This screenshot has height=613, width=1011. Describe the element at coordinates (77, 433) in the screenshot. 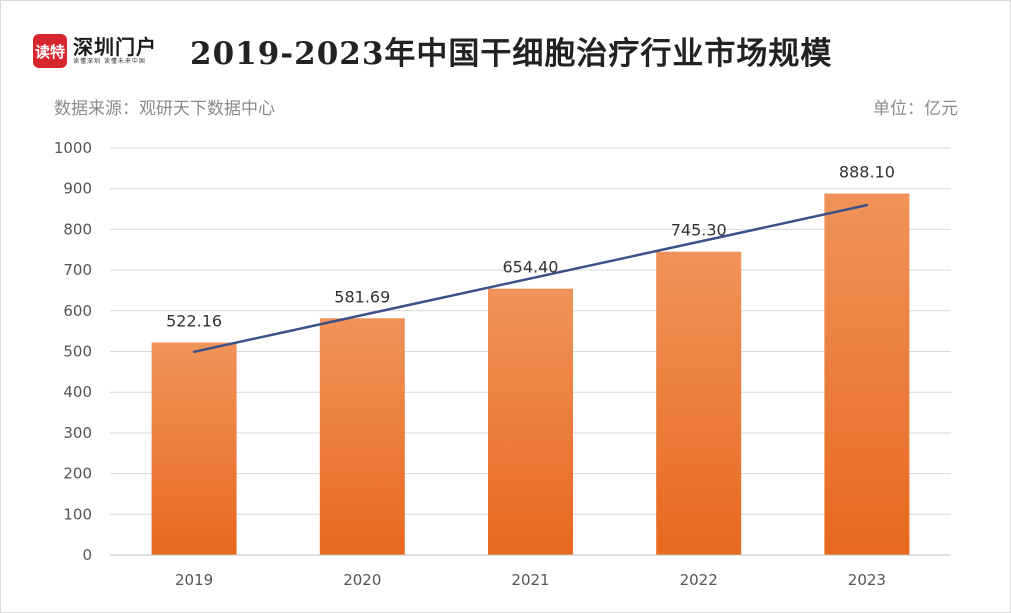

I see `y-tick-label: 300` at that location.